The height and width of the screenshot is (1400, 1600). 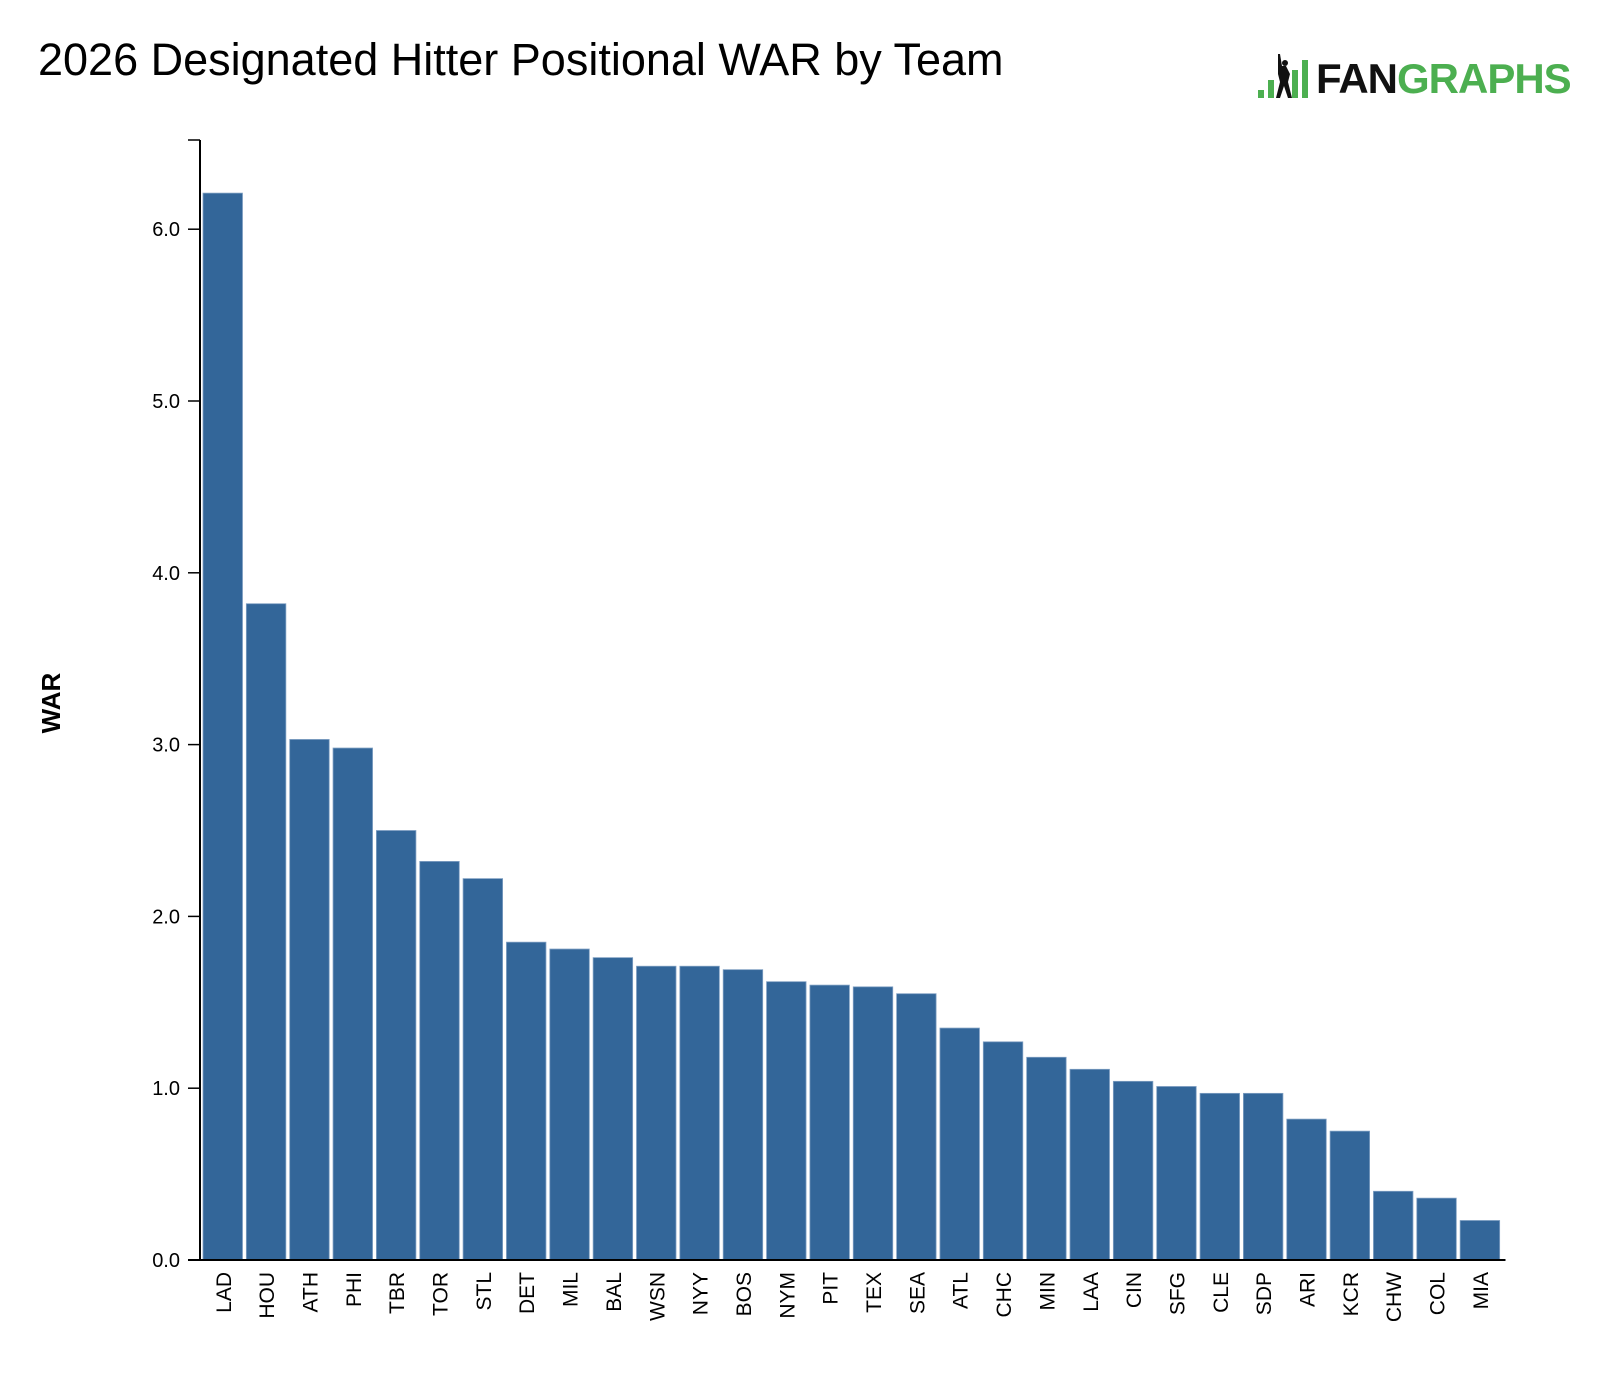 What do you see at coordinates (441, 1294) in the screenshot?
I see `x-tick-label: TOR` at bounding box center [441, 1294].